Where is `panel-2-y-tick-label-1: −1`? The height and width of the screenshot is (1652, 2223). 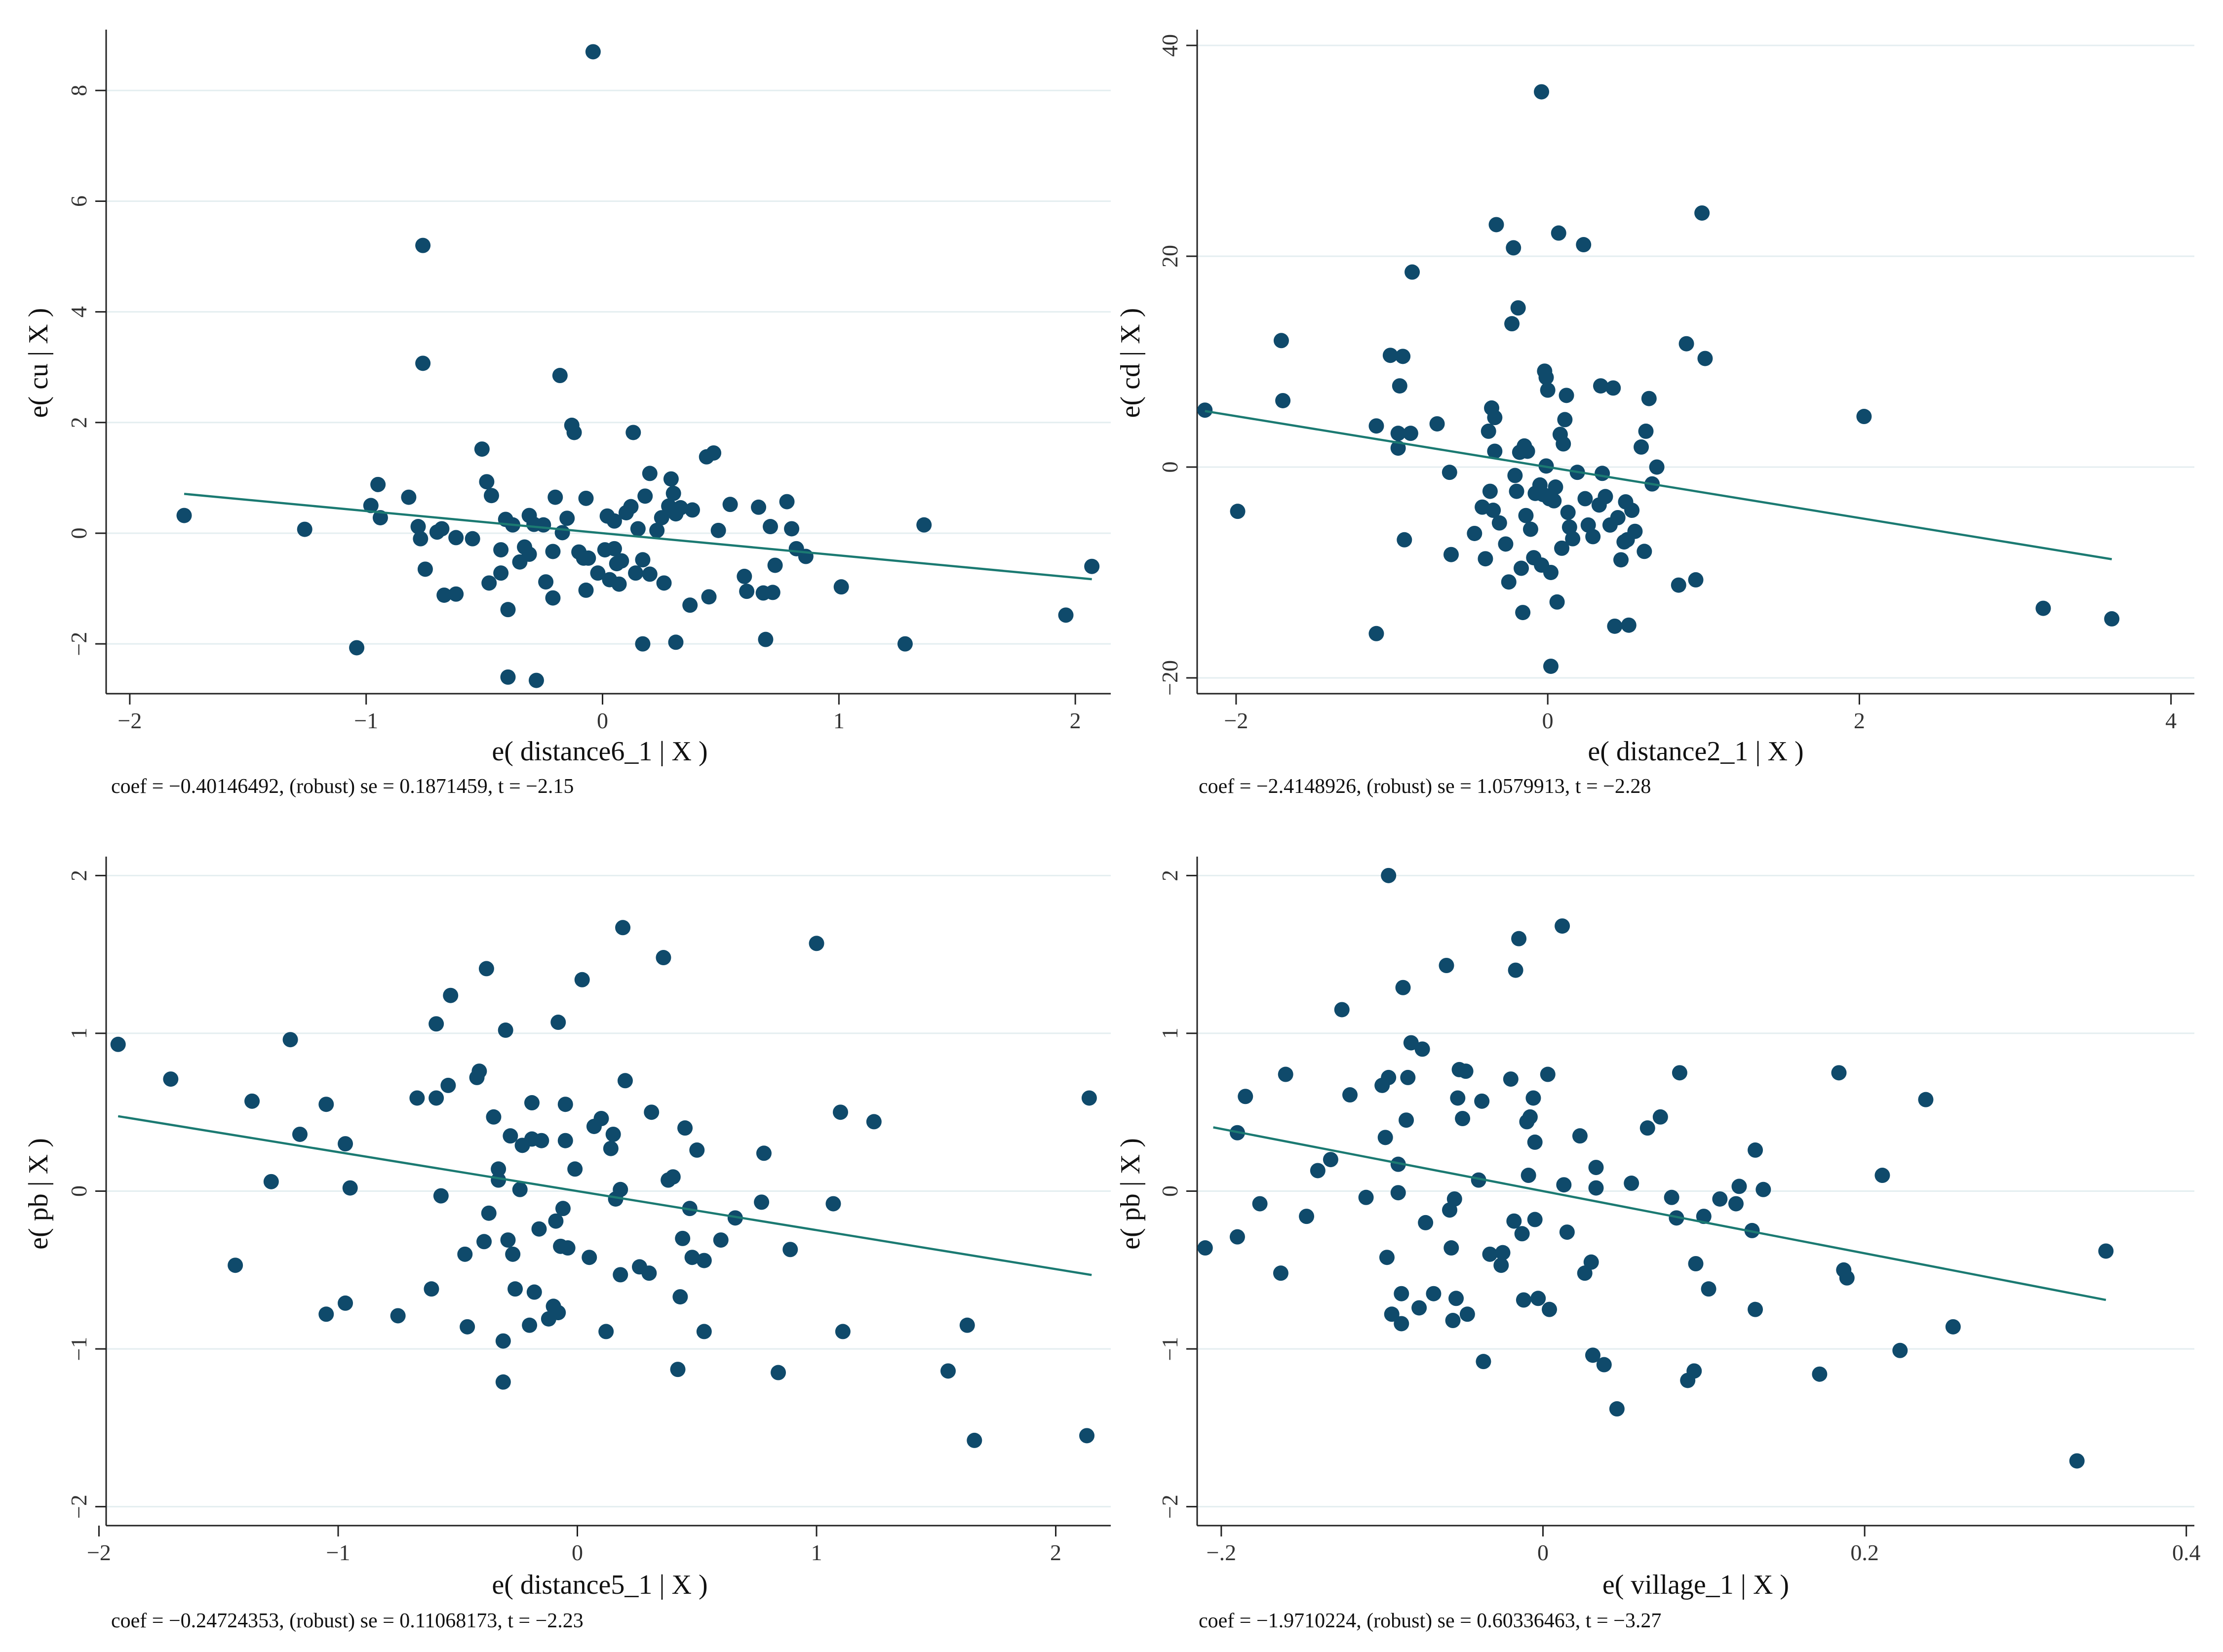 panel-2-y-tick-label-1: −1 is located at coordinates (78, 1349).